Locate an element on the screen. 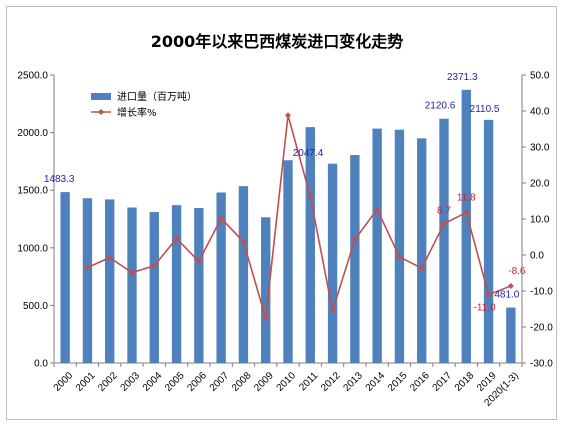 The image size is (565, 428). bar-data-label: 1483.3 is located at coordinates (59, 179).